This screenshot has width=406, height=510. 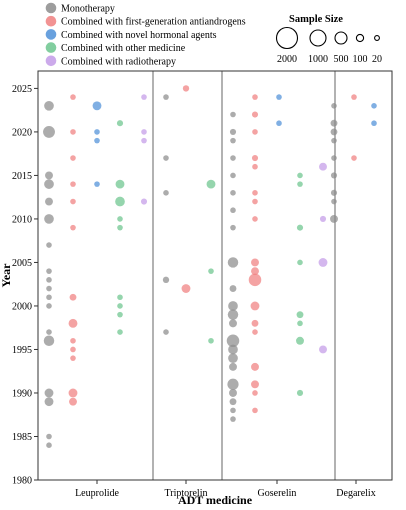 What do you see at coordinates (22, 481) in the screenshot?
I see `y-tick-label: 1980` at bounding box center [22, 481].